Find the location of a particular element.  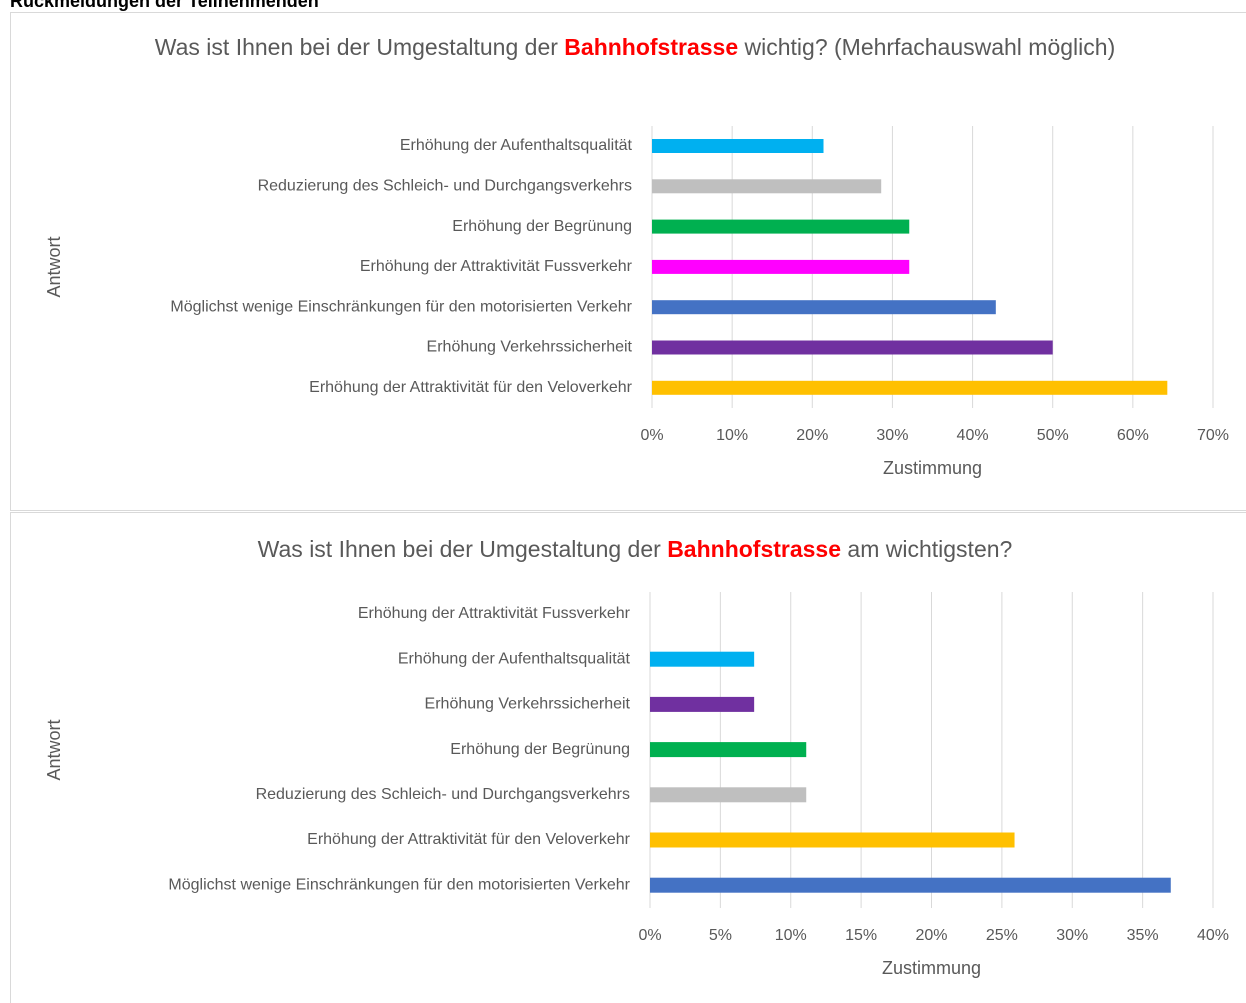

x-tick-label: 35% is located at coordinates (1143, 935).